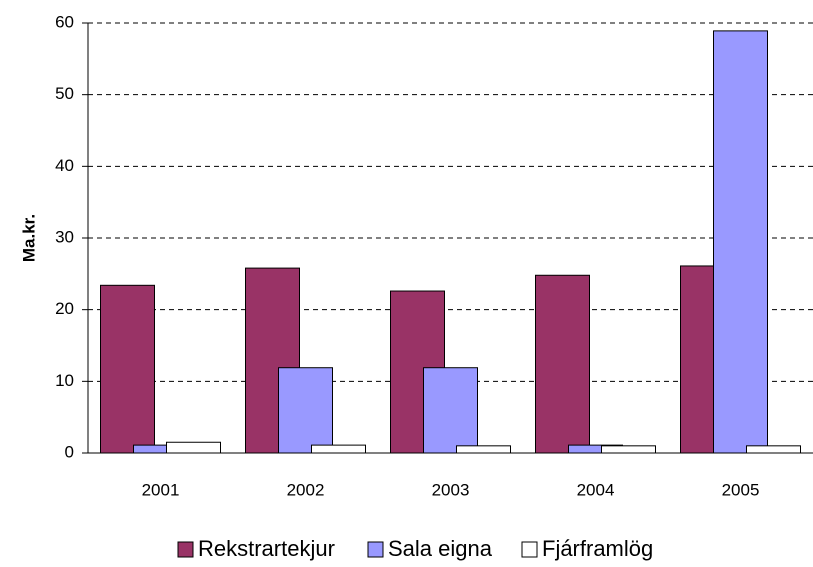 The image size is (813, 567). What do you see at coordinates (64, 380) in the screenshot?
I see `y-tick-label: 10` at bounding box center [64, 380].